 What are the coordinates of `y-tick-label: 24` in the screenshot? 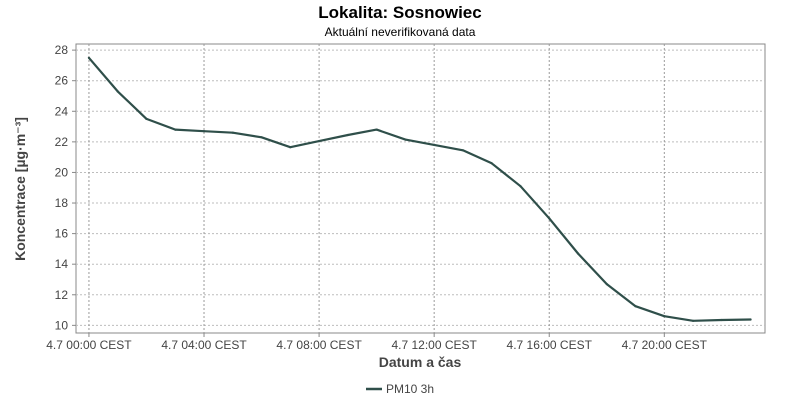 It's located at (62, 111).